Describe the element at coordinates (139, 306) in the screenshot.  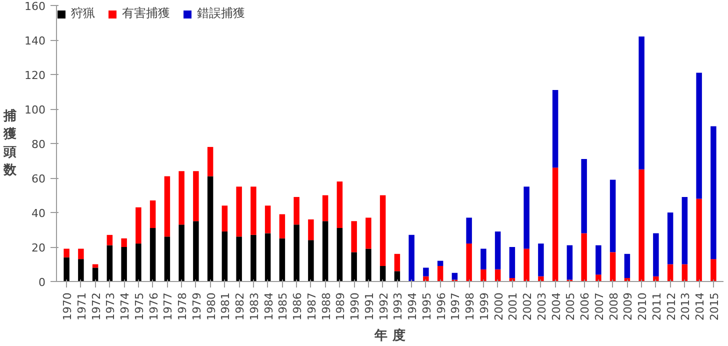
I see `x-tick-label: 1975` at that location.